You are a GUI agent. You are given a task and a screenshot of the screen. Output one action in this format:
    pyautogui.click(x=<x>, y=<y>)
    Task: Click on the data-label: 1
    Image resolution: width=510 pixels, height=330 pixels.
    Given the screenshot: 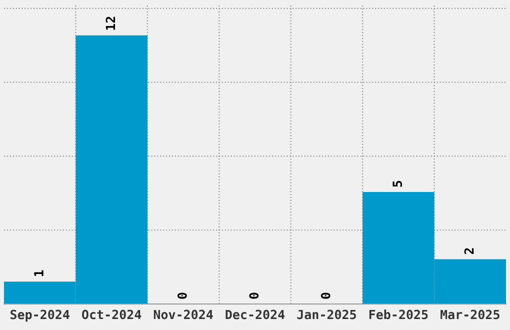 What is the action you would take?
    pyautogui.click(x=39, y=273)
    